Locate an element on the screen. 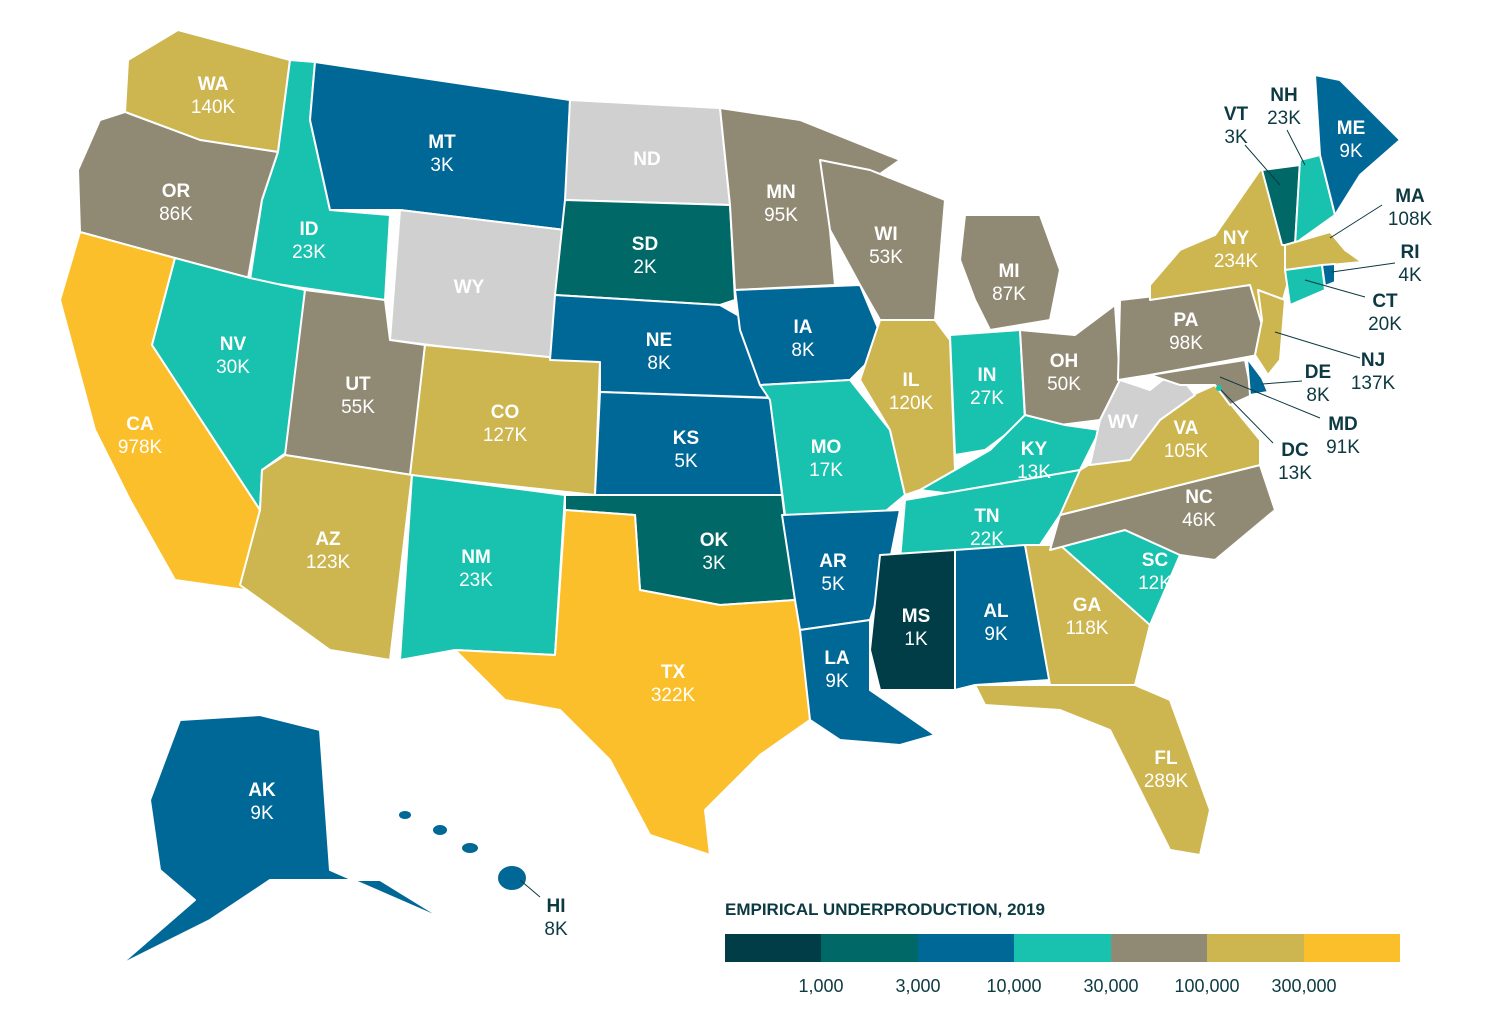 Image resolution: width=1500 pixels, height=1029 pixels. state-MS is located at coordinates (912, 620).